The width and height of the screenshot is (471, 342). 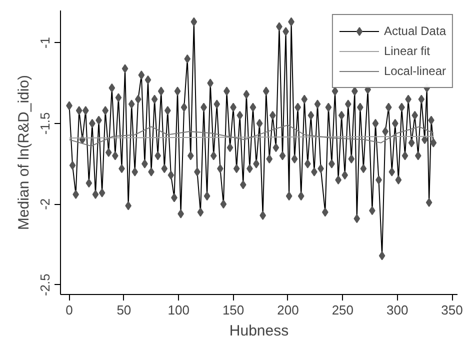 I want to click on line-series, so click(x=251, y=135).